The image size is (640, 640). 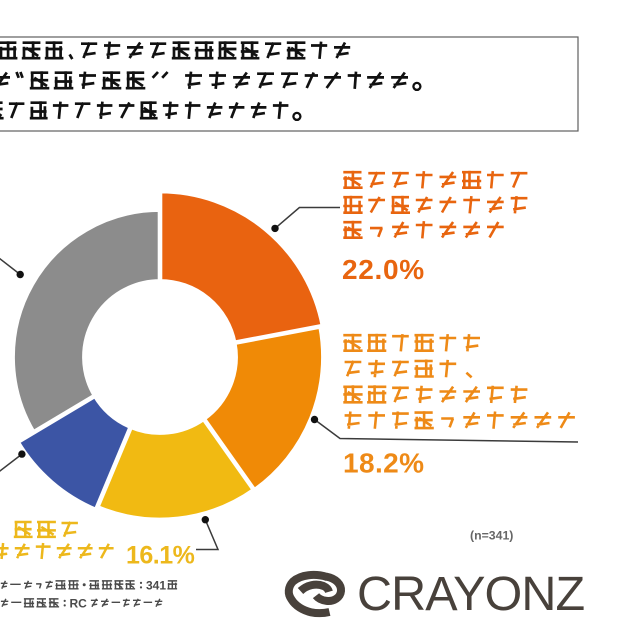 What do you see at coordinates (383, 462) in the screenshot?
I see `svg-text: 18.2%` at bounding box center [383, 462].